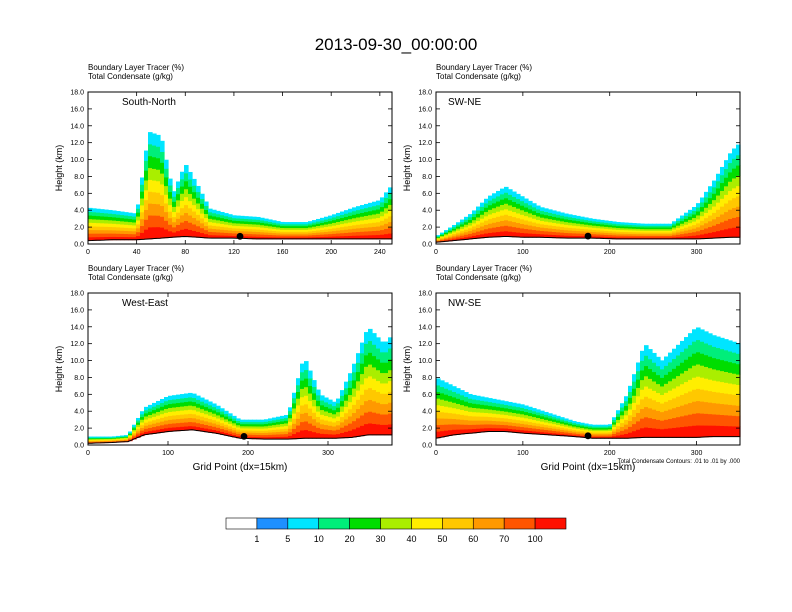 This screenshot has width=792, height=612. Describe the element at coordinates (79, 211) in the screenshot. I see `y-tick-label: 4.0` at that location.